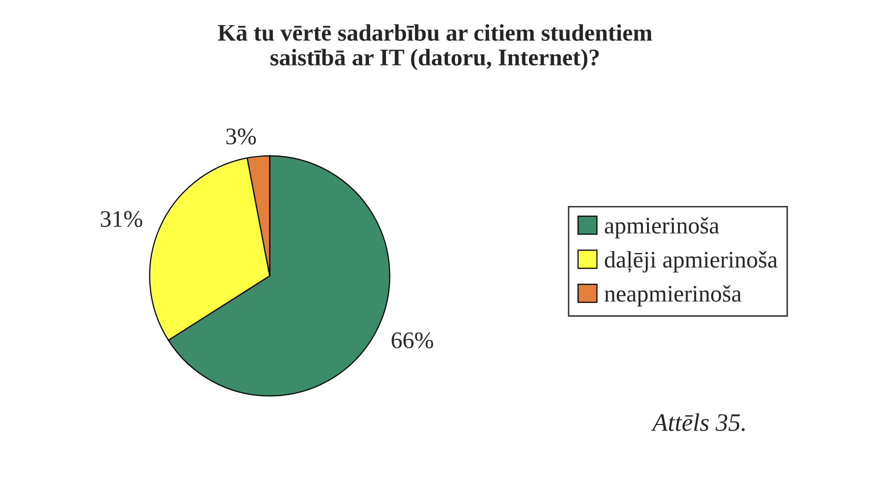  I want to click on data-label: 31%, so click(121, 219).